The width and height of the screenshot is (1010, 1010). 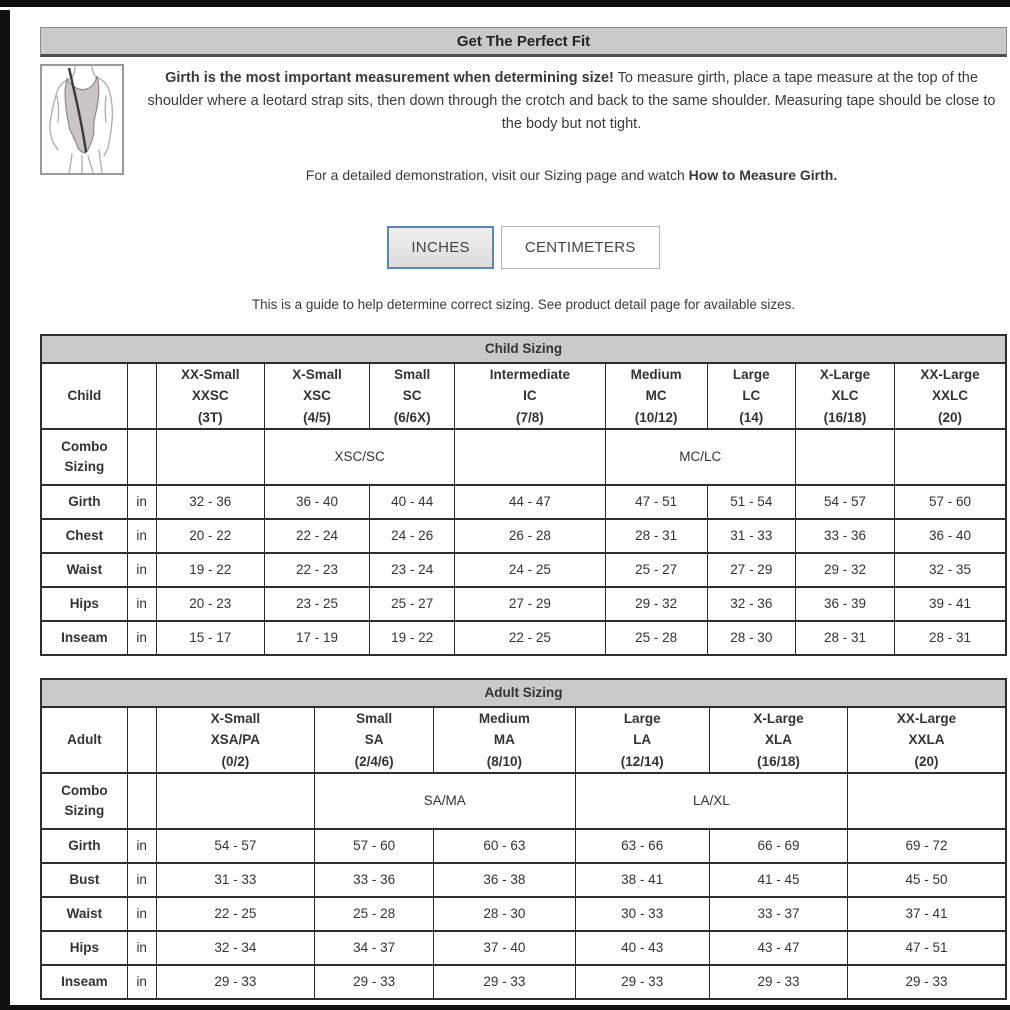 I want to click on unit-toggle: INCHES CENTIMETERS, so click(x=523, y=247).